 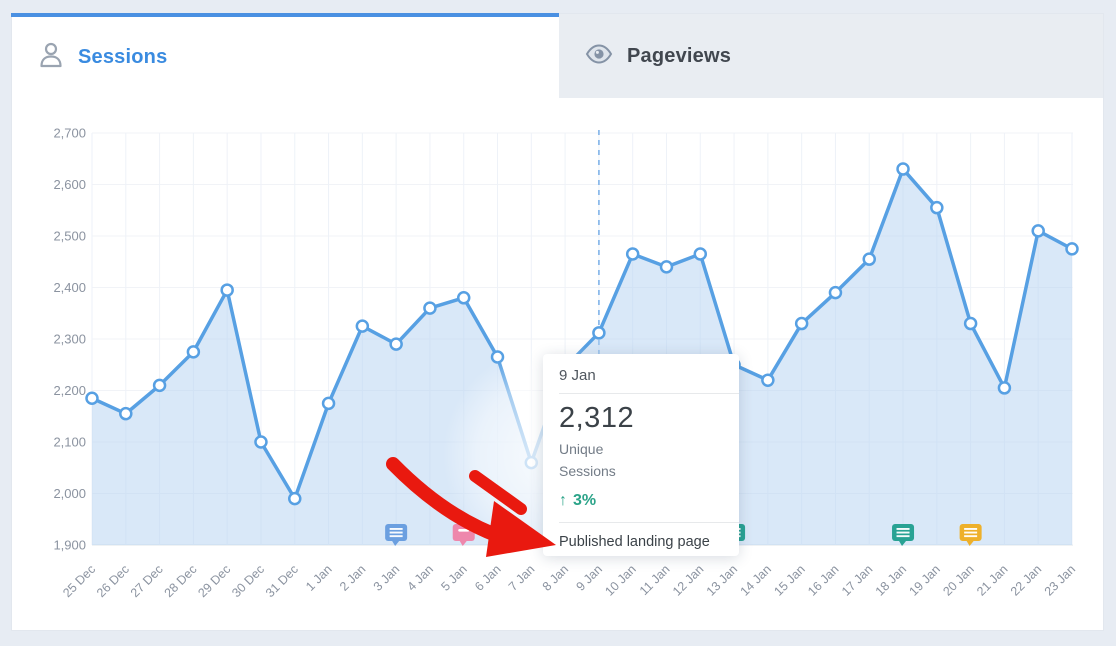 What do you see at coordinates (285, 15) in the screenshot?
I see `active-tab-accent-bar` at bounding box center [285, 15].